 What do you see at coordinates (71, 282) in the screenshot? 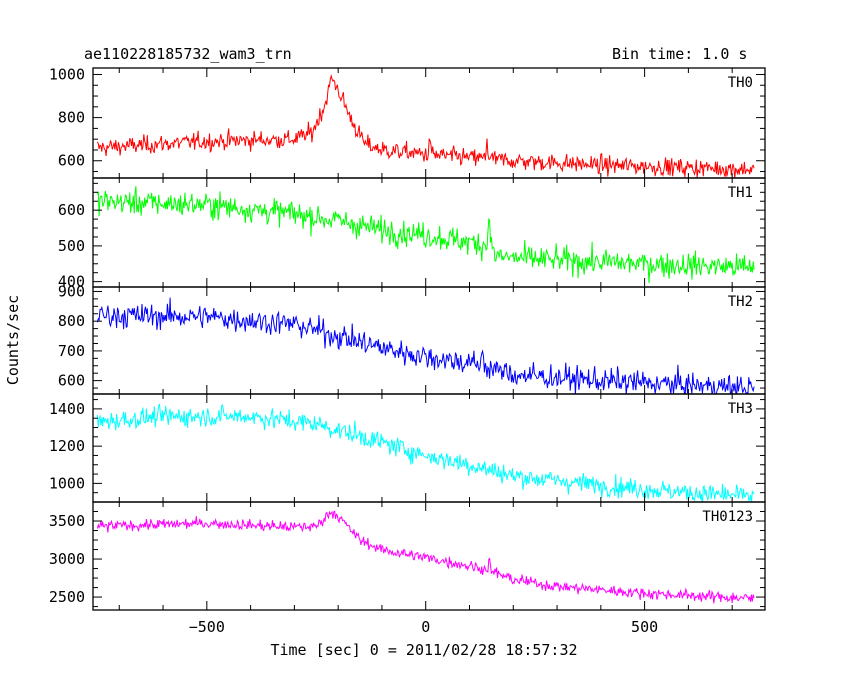
I see `y-tick-label: 400` at bounding box center [71, 282].